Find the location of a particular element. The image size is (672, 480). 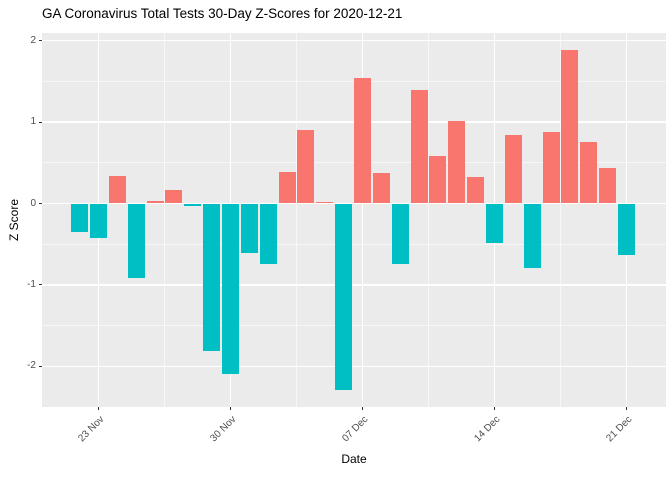

x-tick-label: 23 Nov is located at coordinates (91, 429).